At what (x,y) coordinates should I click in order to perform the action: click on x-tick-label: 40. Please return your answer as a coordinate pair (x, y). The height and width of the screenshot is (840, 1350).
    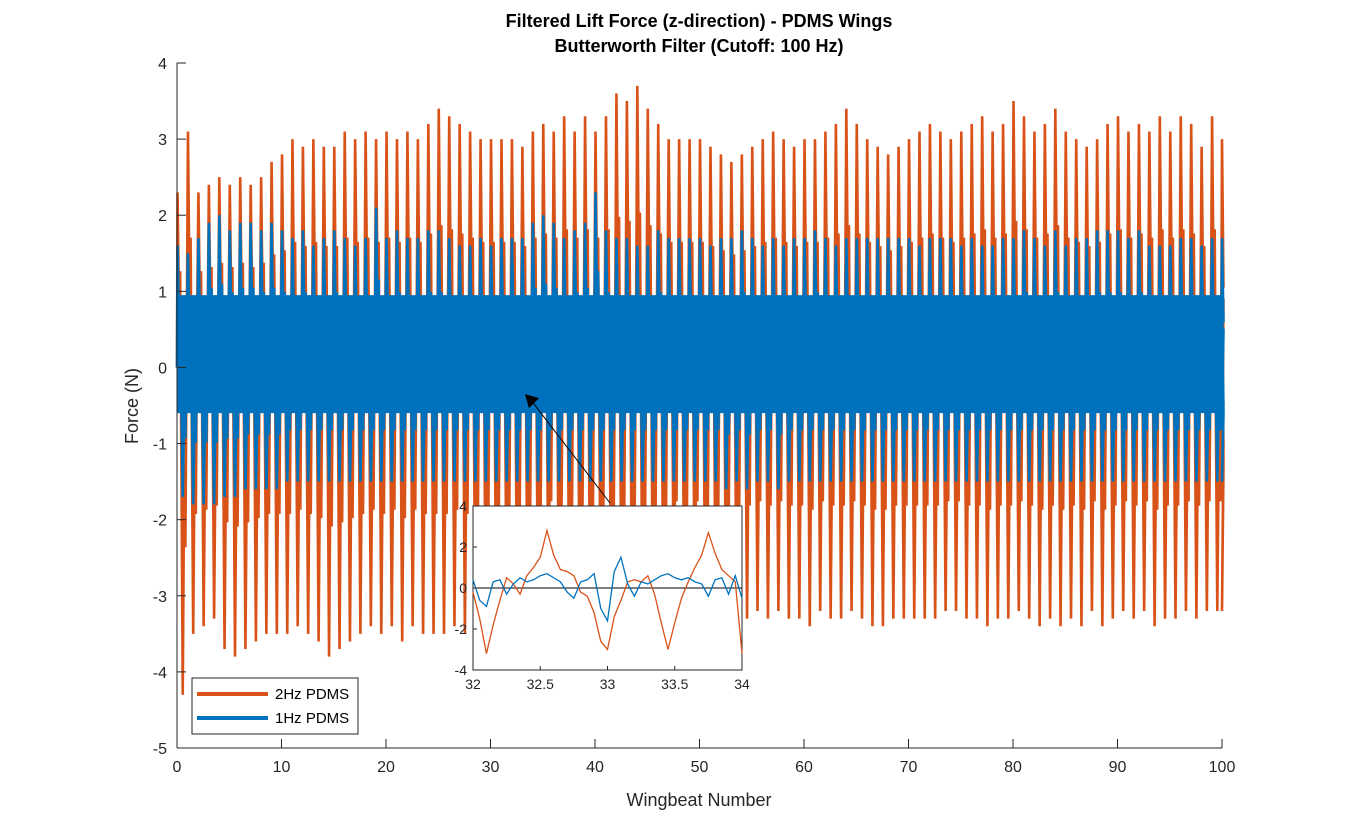
    Looking at the image, I should click on (595, 767).